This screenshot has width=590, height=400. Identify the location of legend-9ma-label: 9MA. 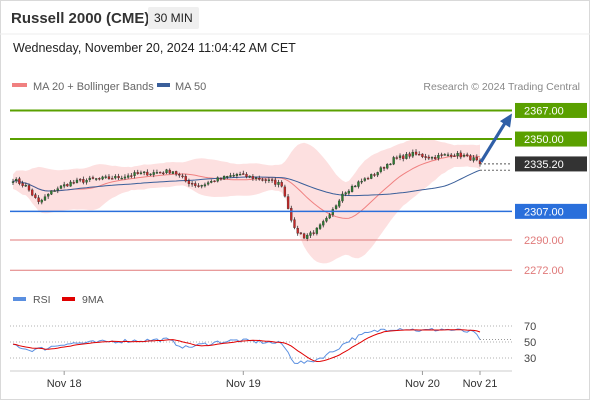
(93, 300).